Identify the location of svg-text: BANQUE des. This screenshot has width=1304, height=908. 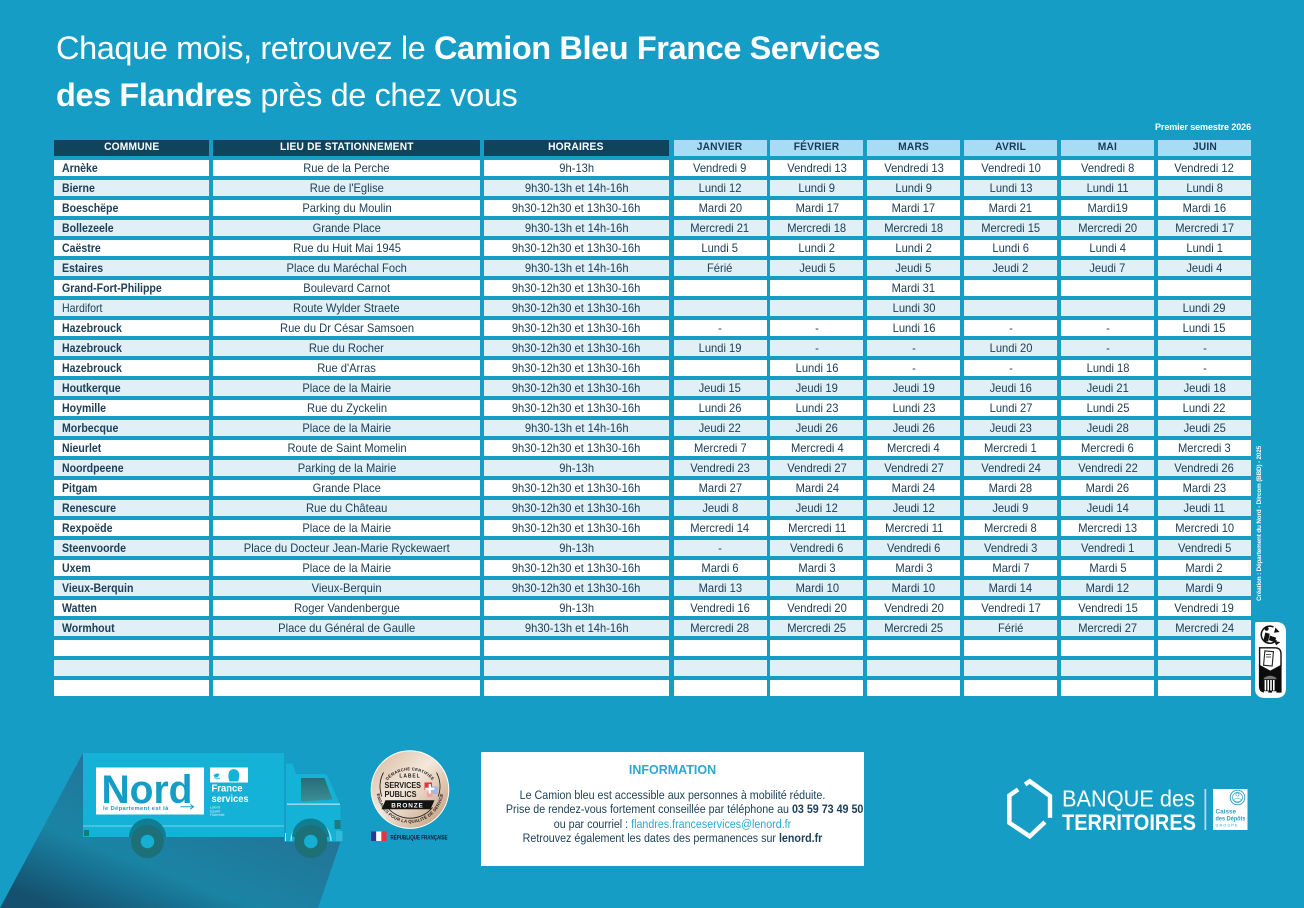
(1128, 799).